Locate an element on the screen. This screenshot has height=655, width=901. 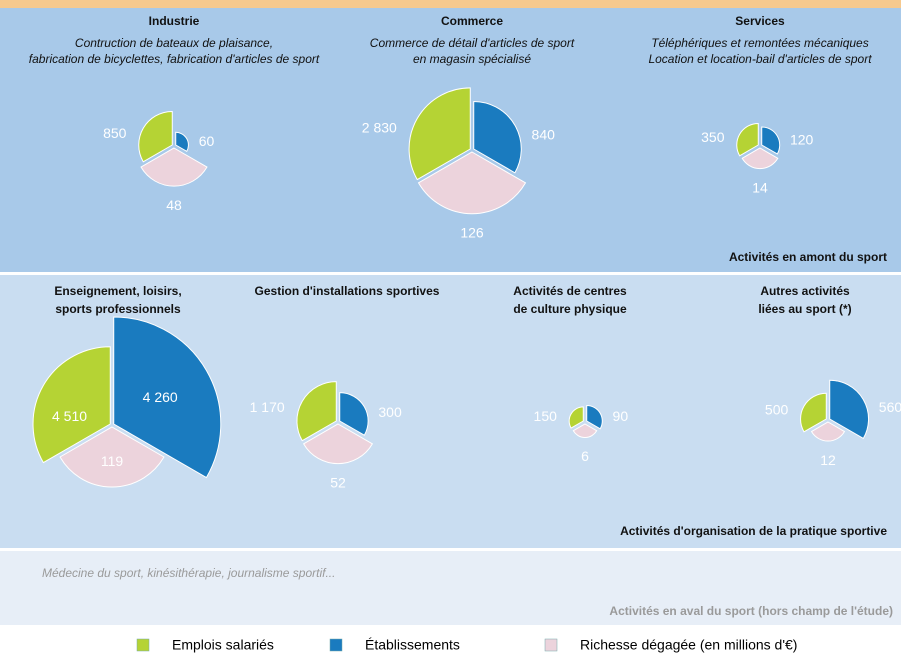
value-label: 4 510 is located at coordinates (69, 416).